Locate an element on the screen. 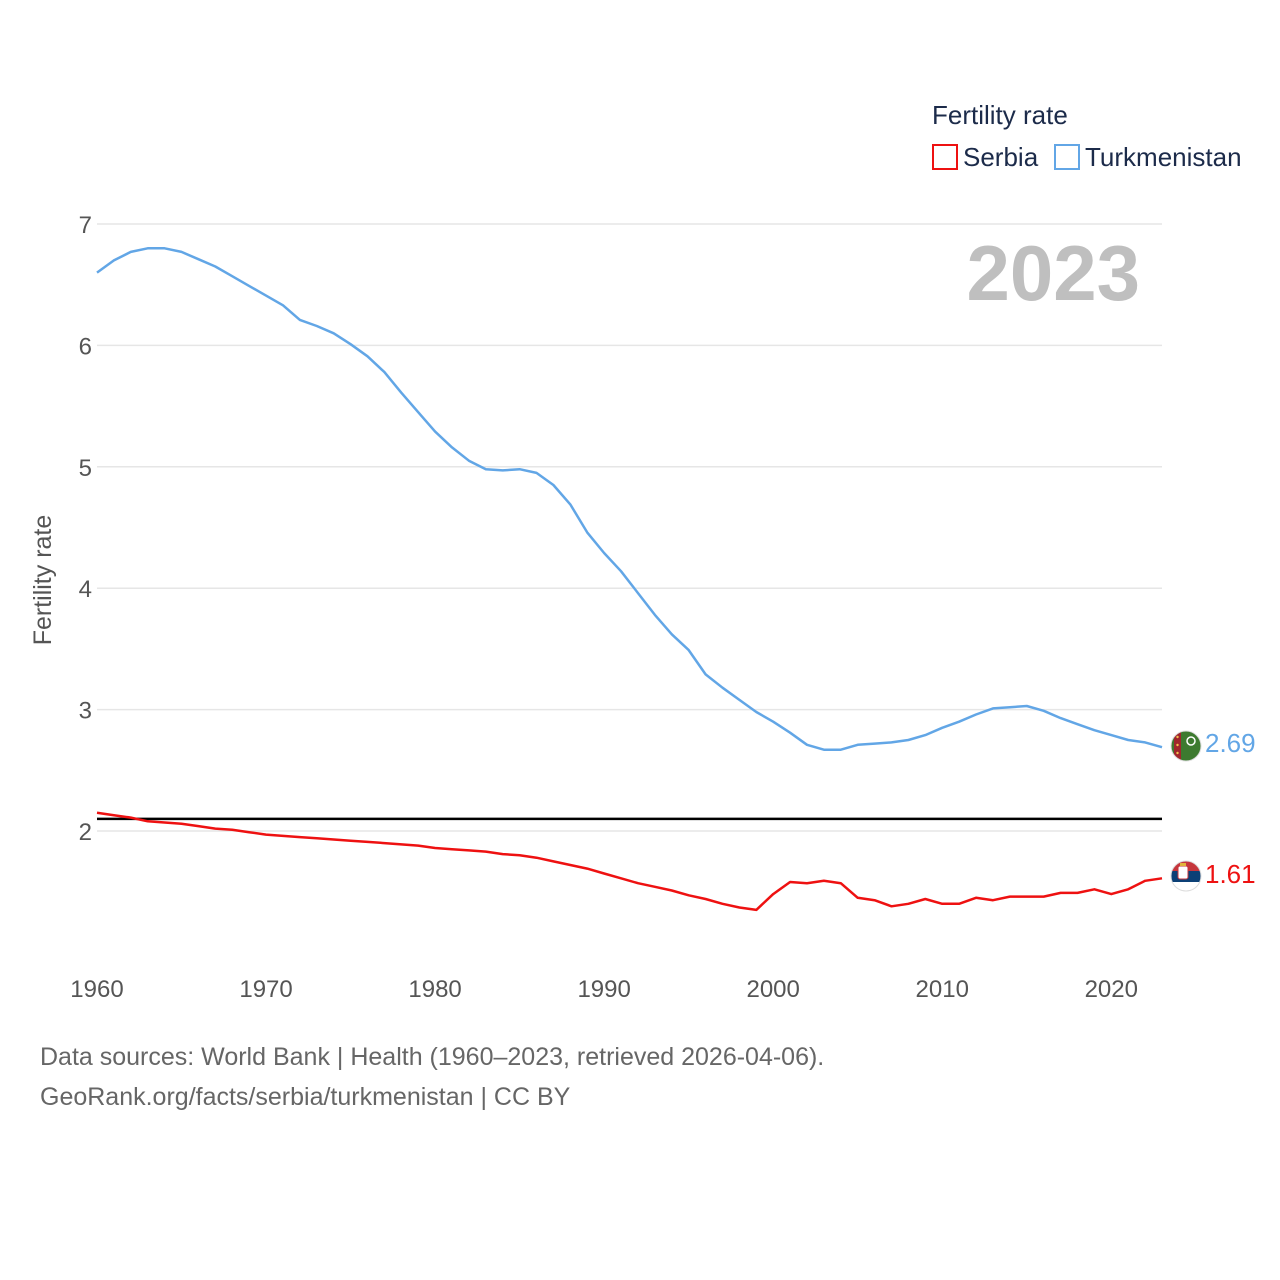 This screenshot has height=1280, width=1280. legend: Fertility rate Serbia Turkmenistan is located at coordinates (1087, 136).